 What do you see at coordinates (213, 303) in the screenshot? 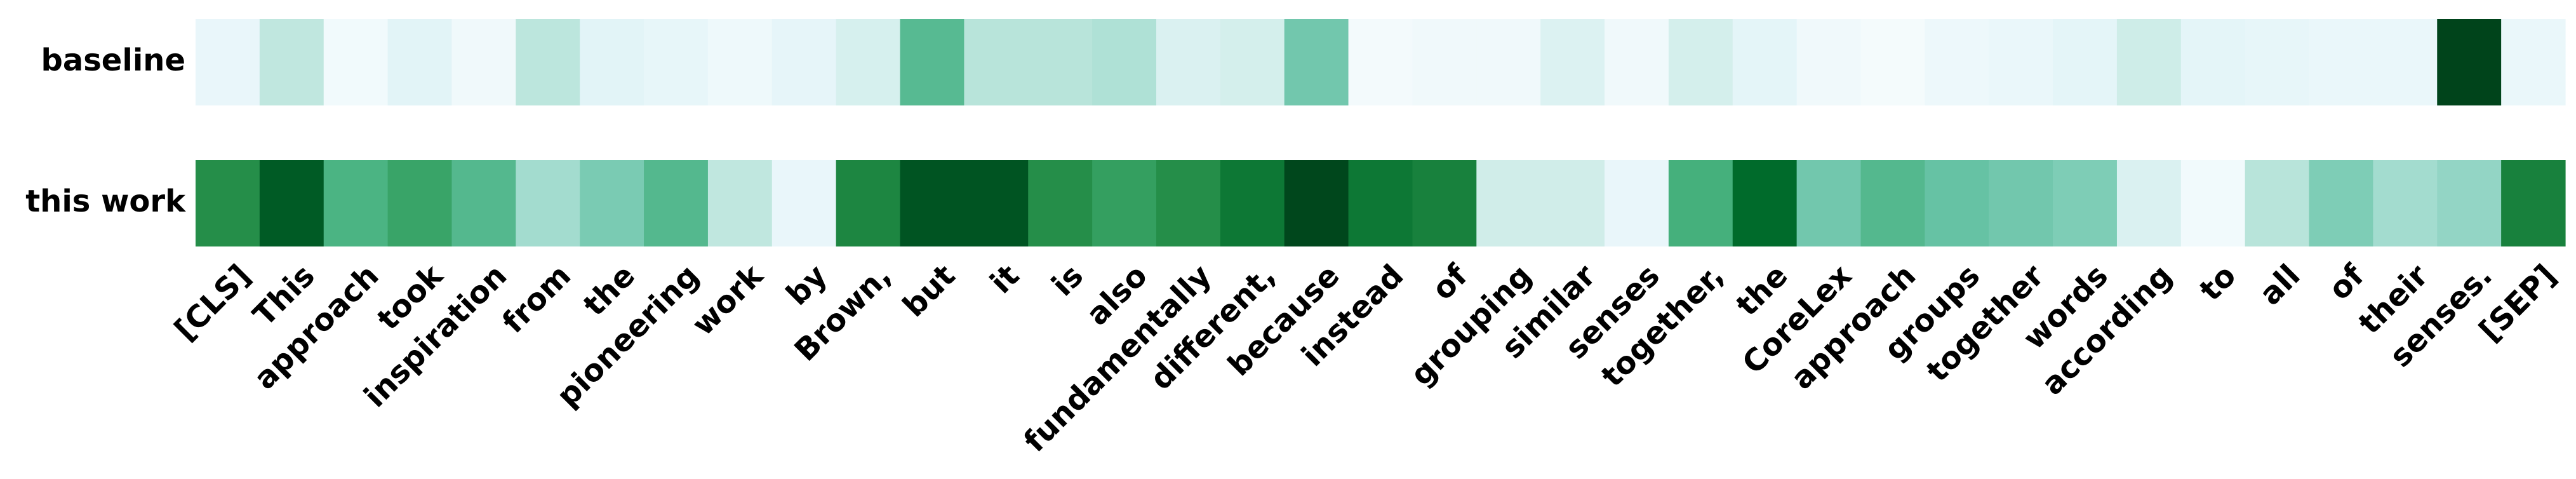
I see `x-tick-label-0: [CLS]` at bounding box center [213, 303].